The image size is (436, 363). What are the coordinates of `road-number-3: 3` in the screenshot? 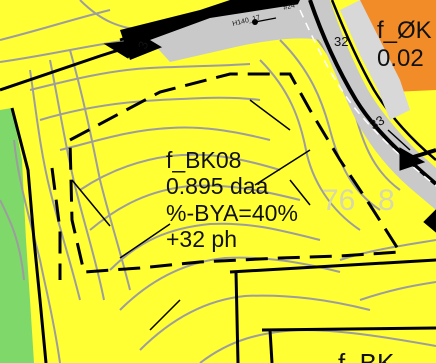 It's located at (143, 45).